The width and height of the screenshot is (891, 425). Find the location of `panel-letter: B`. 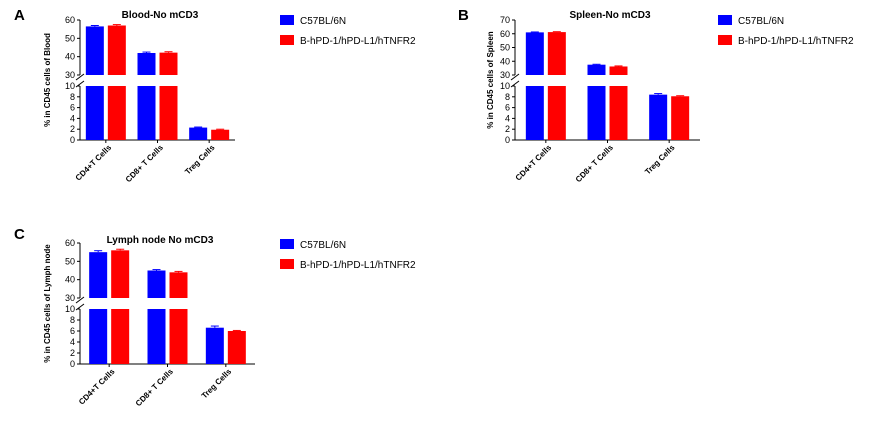

panel-letter: B is located at coordinates (463, 15).